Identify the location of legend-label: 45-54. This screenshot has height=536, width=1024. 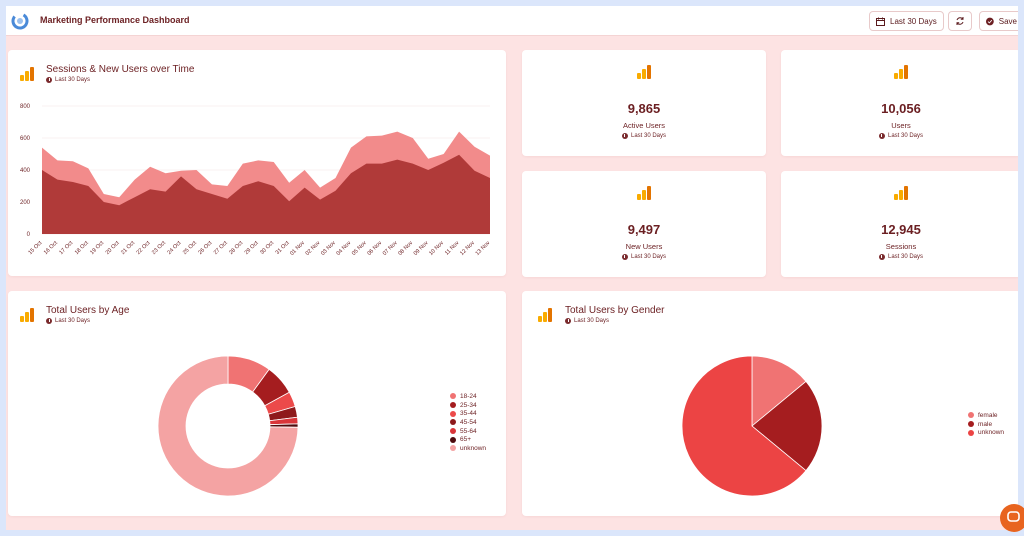
(468, 422).